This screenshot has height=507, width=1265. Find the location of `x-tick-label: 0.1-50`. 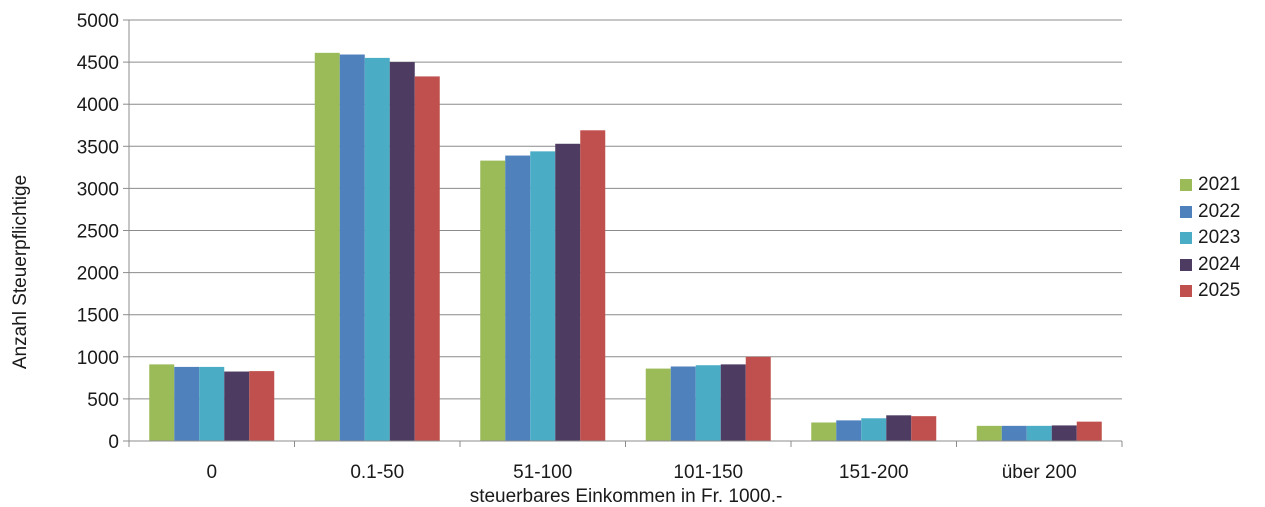

x-tick-label: 0.1-50 is located at coordinates (377, 472).